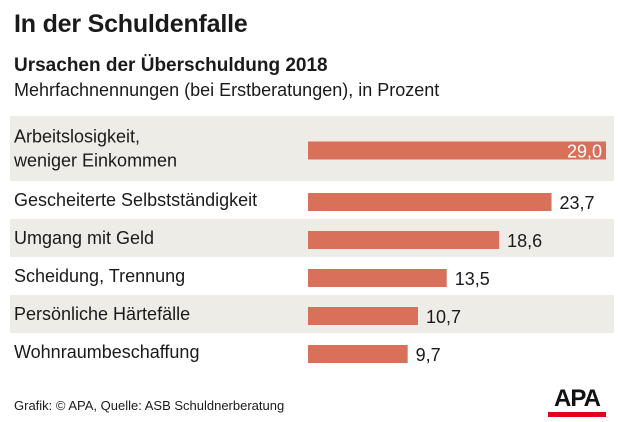  Describe the element at coordinates (77, 137) in the screenshot. I see `category-label: Arbeitslosigkeit,` at that location.